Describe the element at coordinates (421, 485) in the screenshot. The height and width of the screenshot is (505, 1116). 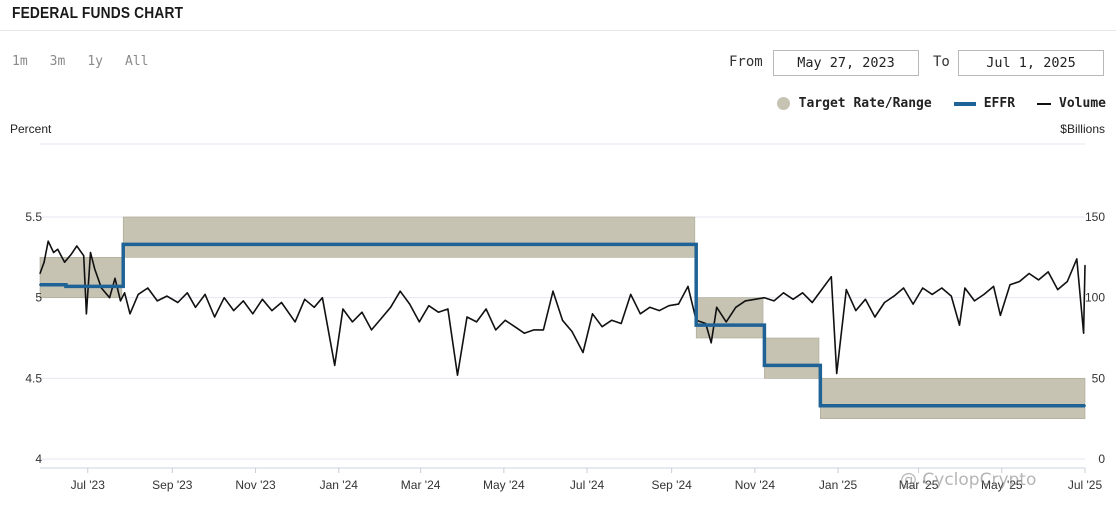
I see `x-tick-label-4: Mar '24` at that location.